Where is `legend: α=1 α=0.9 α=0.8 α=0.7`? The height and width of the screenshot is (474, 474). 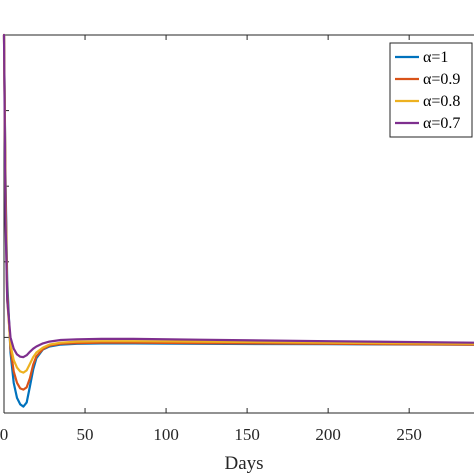
legend: α=1 α=0.9 α=0.8 α=0.7 is located at coordinates (431, 90).